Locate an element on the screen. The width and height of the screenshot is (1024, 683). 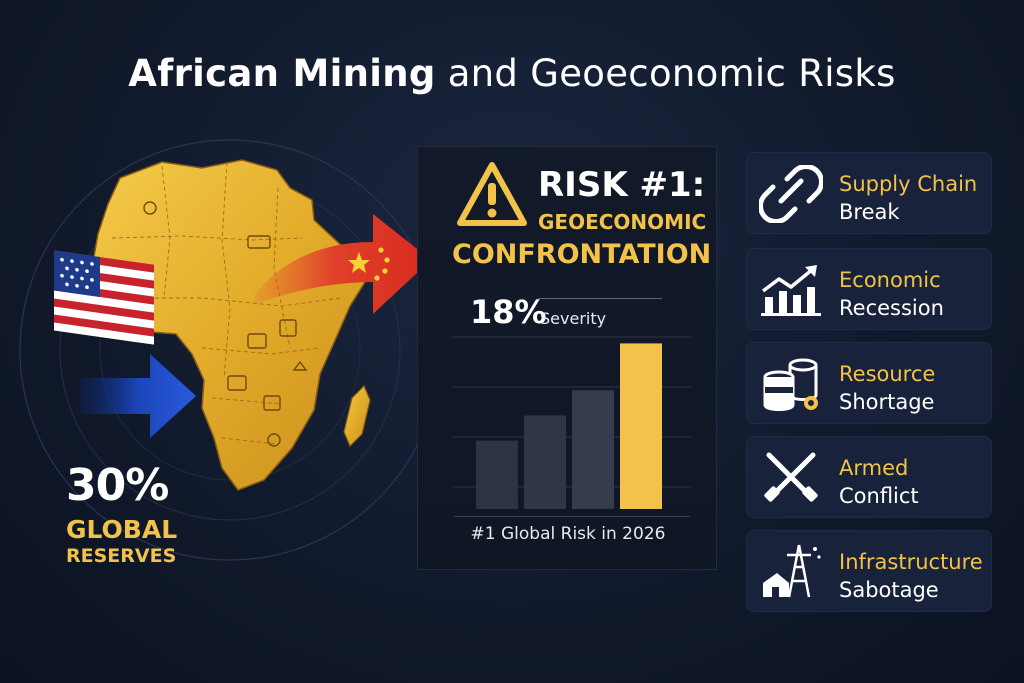
severity-value: 18% is located at coordinates (508, 312).